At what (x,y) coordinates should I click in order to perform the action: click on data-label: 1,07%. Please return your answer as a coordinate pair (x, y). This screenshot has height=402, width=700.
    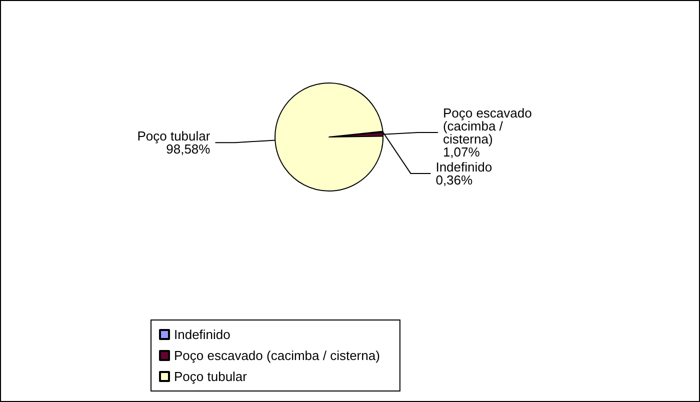
    Looking at the image, I should click on (461, 152).